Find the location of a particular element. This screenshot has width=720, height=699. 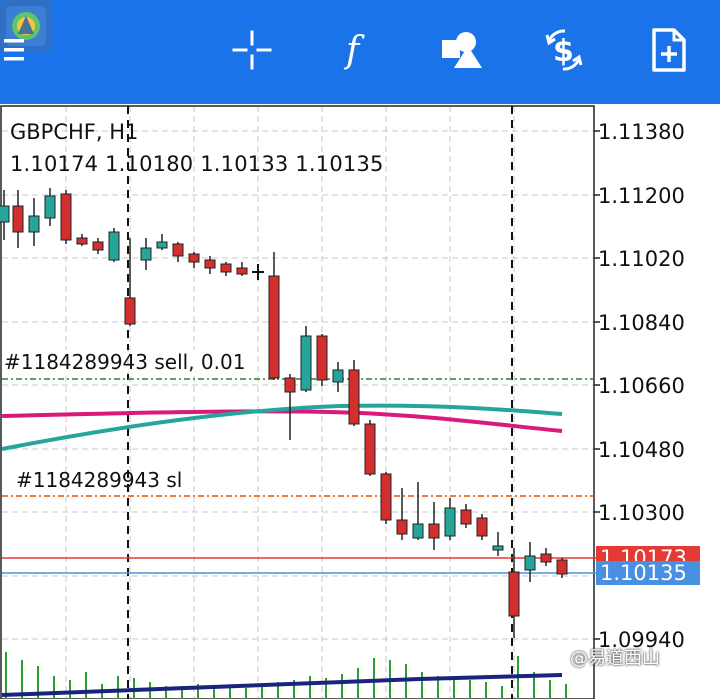

crosshair-icon is located at coordinates (252, 50).